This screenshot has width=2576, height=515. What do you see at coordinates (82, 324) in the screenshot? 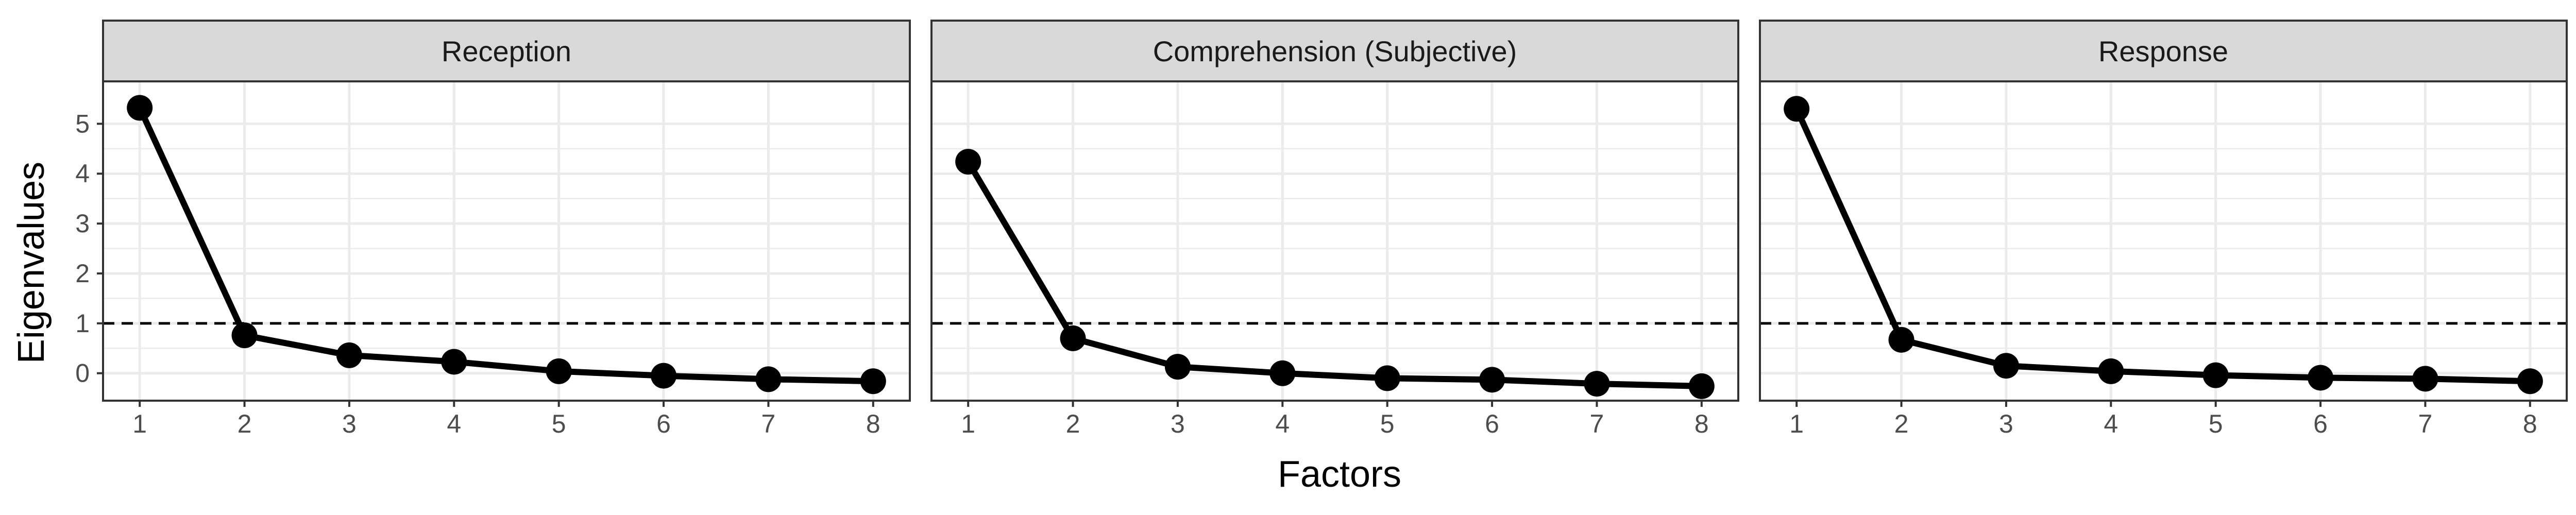
I see `y-tick-label: 1` at bounding box center [82, 324].